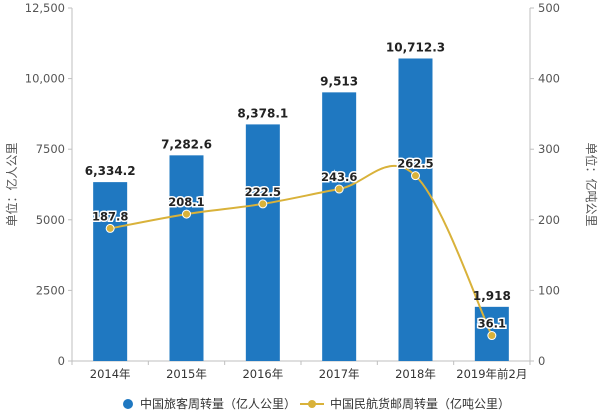  Describe the element at coordinates (110, 171) in the screenshot. I see `bar-value-label: 6,334.2` at that location.